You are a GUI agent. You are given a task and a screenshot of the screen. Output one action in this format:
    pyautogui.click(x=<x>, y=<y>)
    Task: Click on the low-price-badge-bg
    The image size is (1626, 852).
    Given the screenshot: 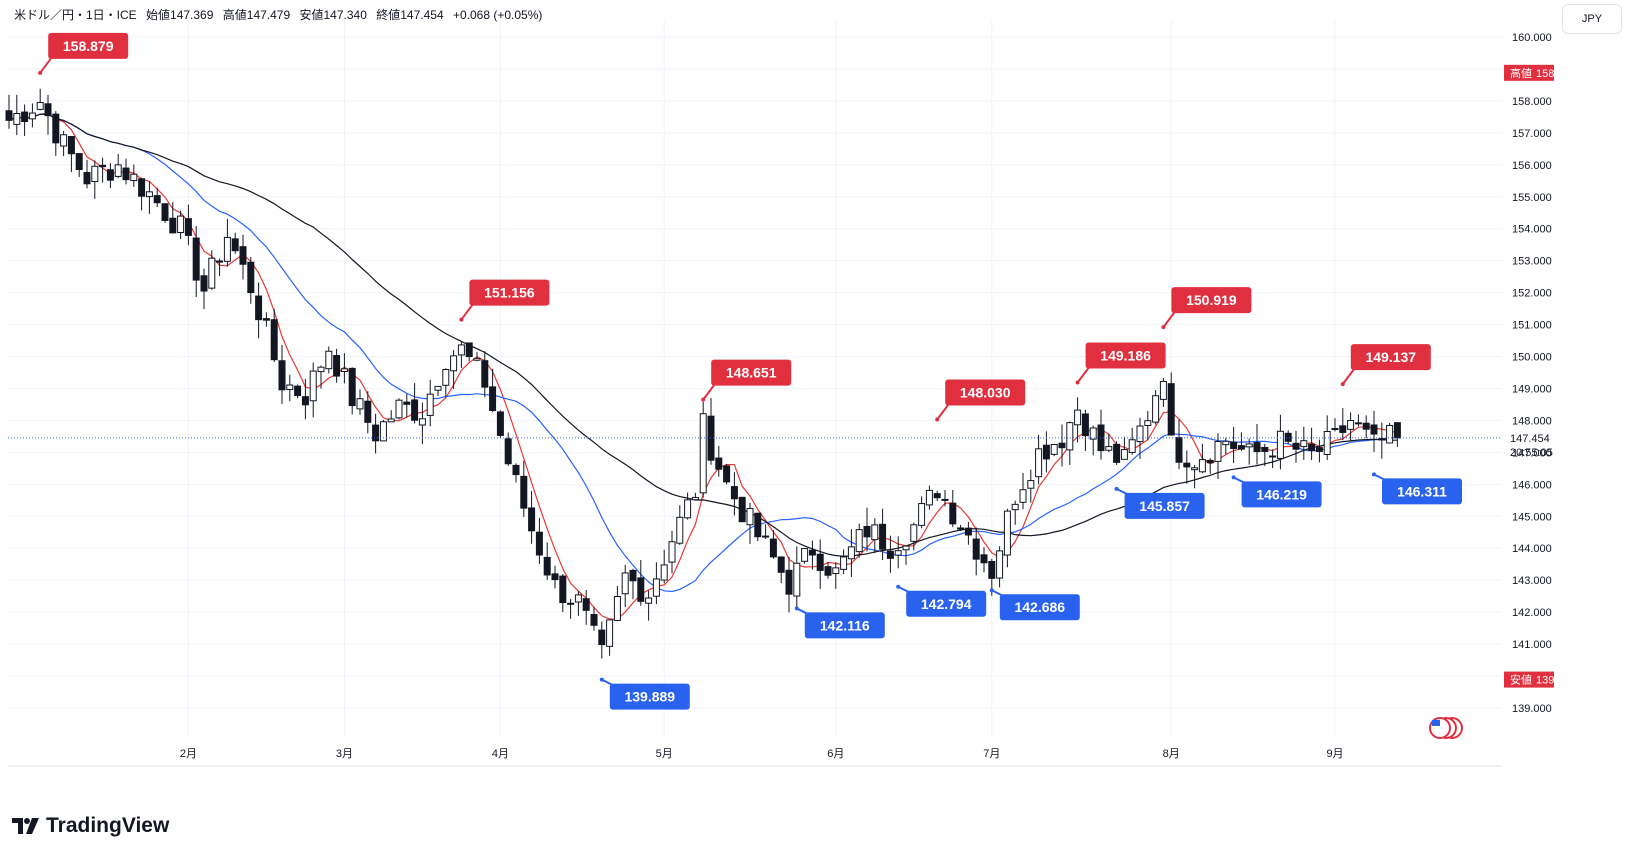 What is the action you would take?
    pyautogui.click(x=1529, y=679)
    